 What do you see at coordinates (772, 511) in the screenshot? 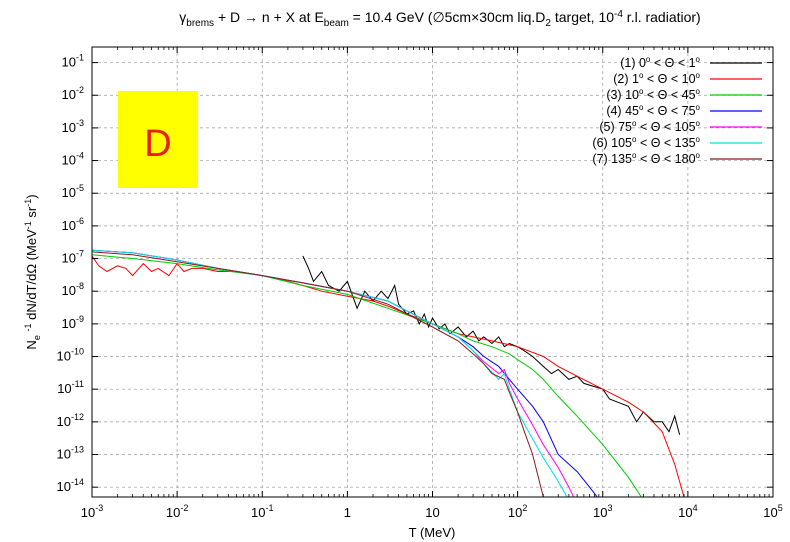
I see `x-tick-label: 10⁵` at bounding box center [772, 511].